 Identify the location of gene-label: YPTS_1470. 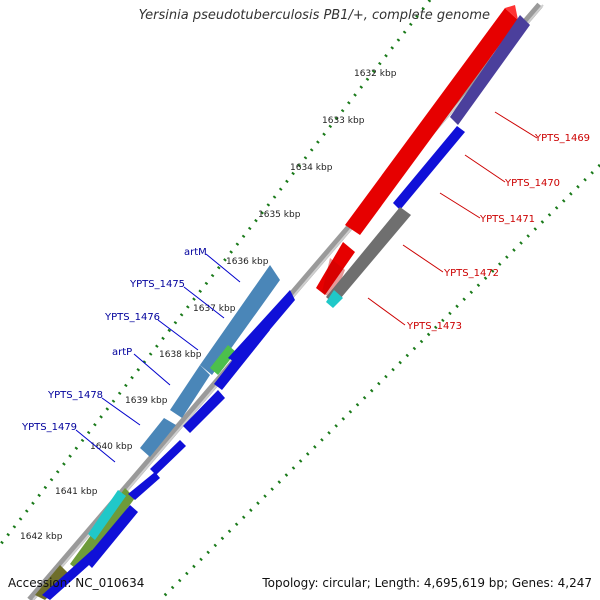
(532, 183).